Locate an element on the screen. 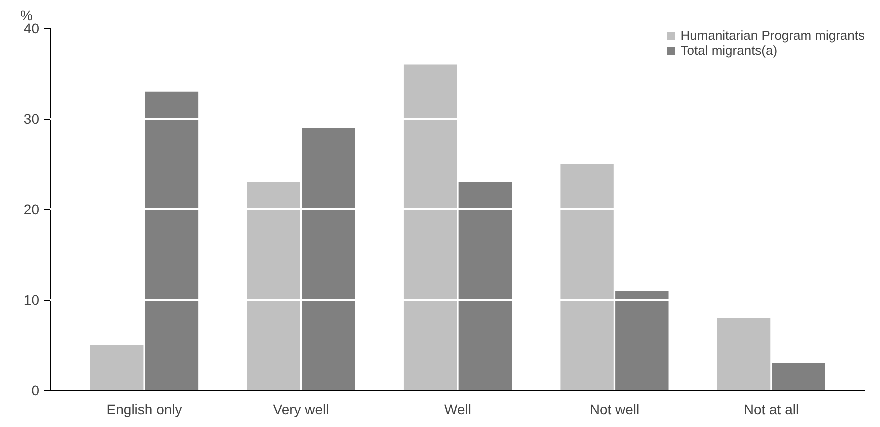  legend-label: Total migrants(a) is located at coordinates (729, 50).